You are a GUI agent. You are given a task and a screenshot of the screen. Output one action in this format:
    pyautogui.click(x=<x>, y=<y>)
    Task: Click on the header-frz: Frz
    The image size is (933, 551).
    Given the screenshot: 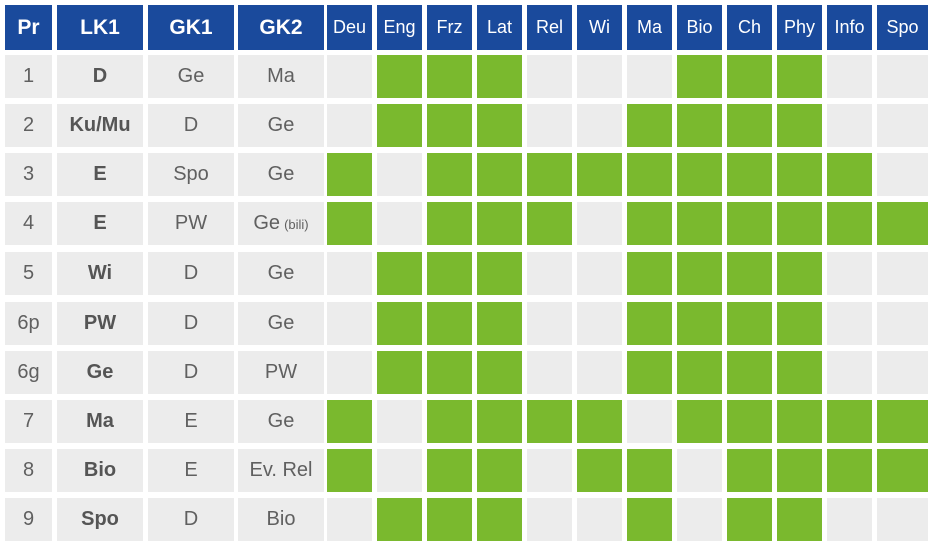 What is the action you would take?
    pyautogui.click(x=449, y=27)
    